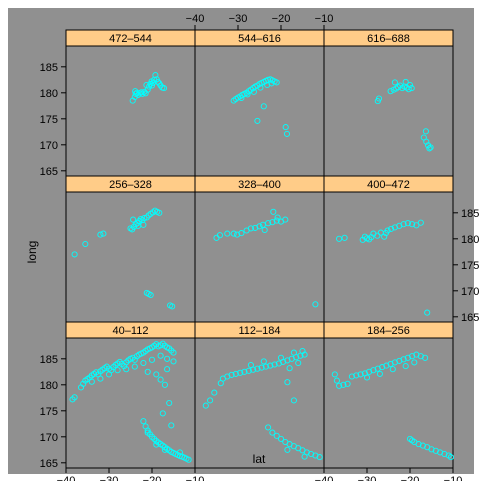 The height and width of the screenshot is (481, 482). Describe the element at coordinates (259, 39) in the screenshot. I see `panel-strip-label: 544–616` at that location.